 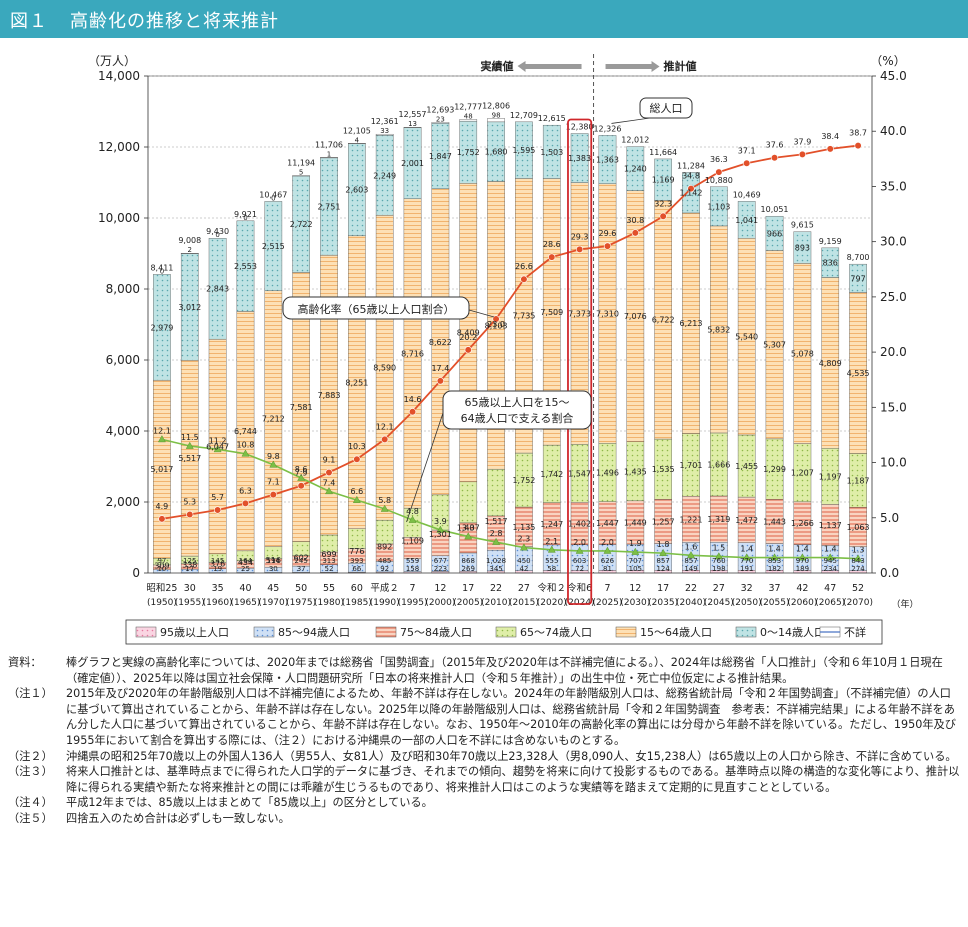 I want to click on bar-65-74-label: 1,455, so click(x=746, y=466).